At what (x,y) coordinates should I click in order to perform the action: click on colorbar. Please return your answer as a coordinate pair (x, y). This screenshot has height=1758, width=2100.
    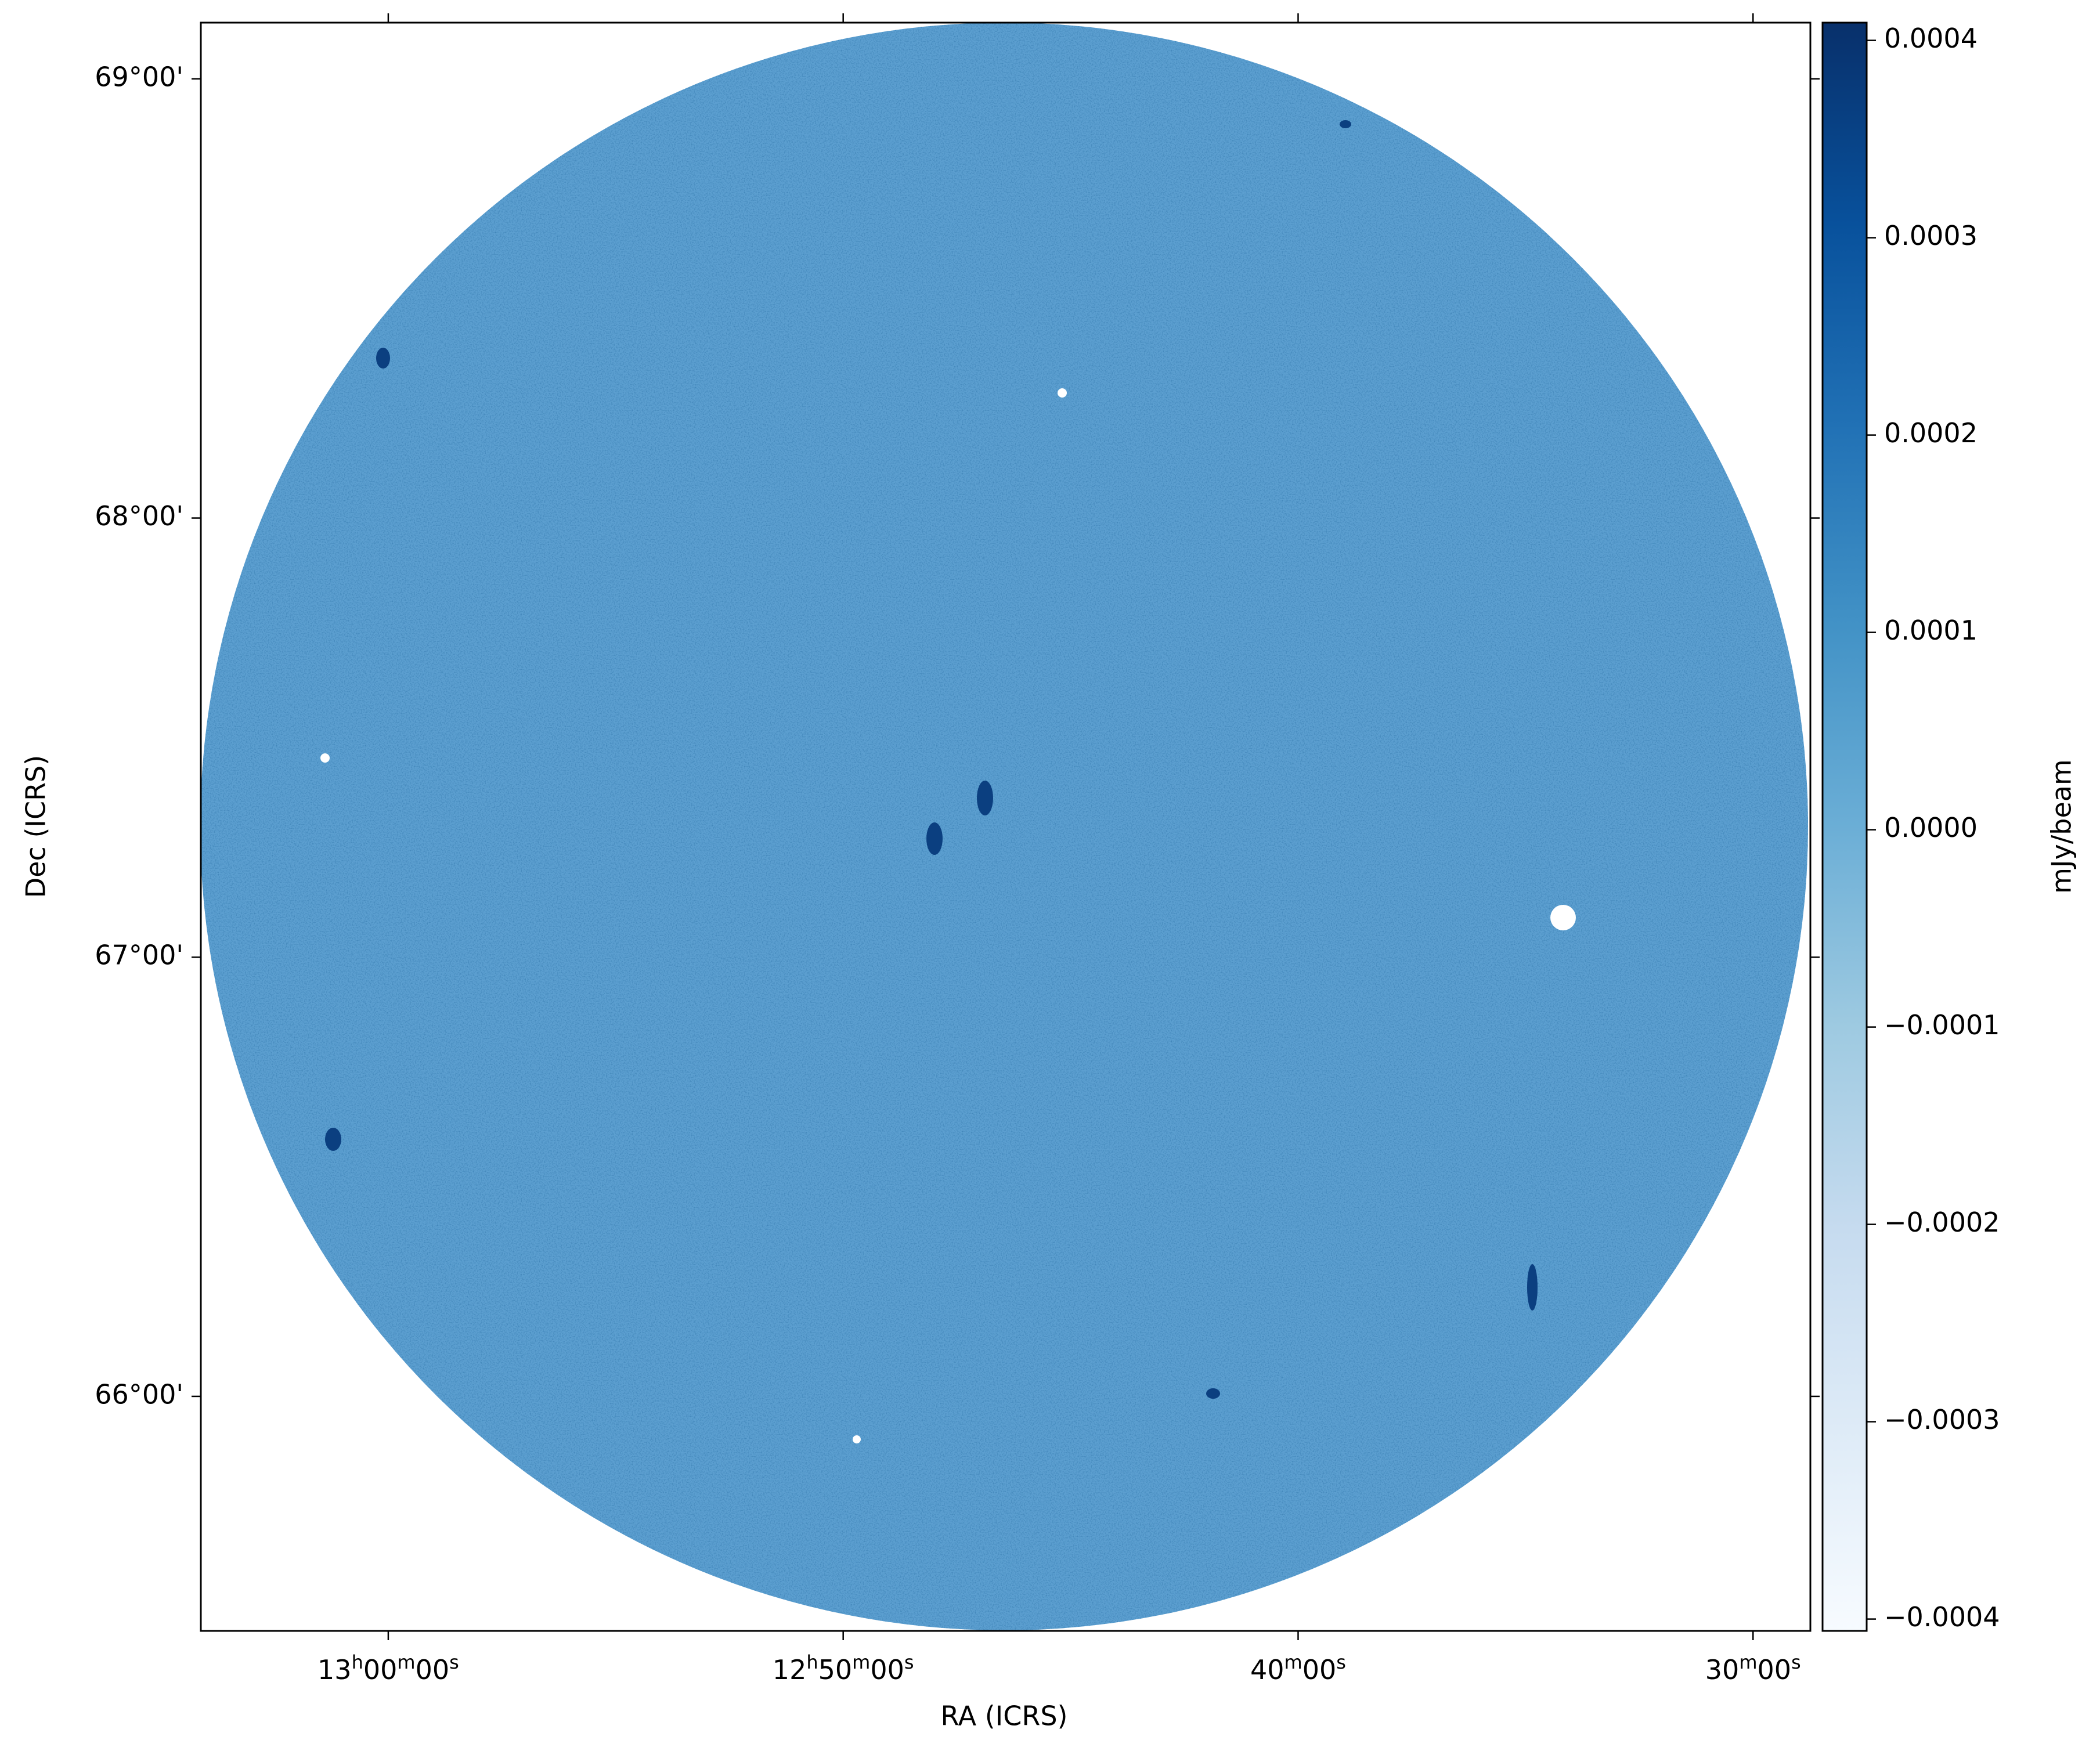
    Looking at the image, I should click on (1844, 826).